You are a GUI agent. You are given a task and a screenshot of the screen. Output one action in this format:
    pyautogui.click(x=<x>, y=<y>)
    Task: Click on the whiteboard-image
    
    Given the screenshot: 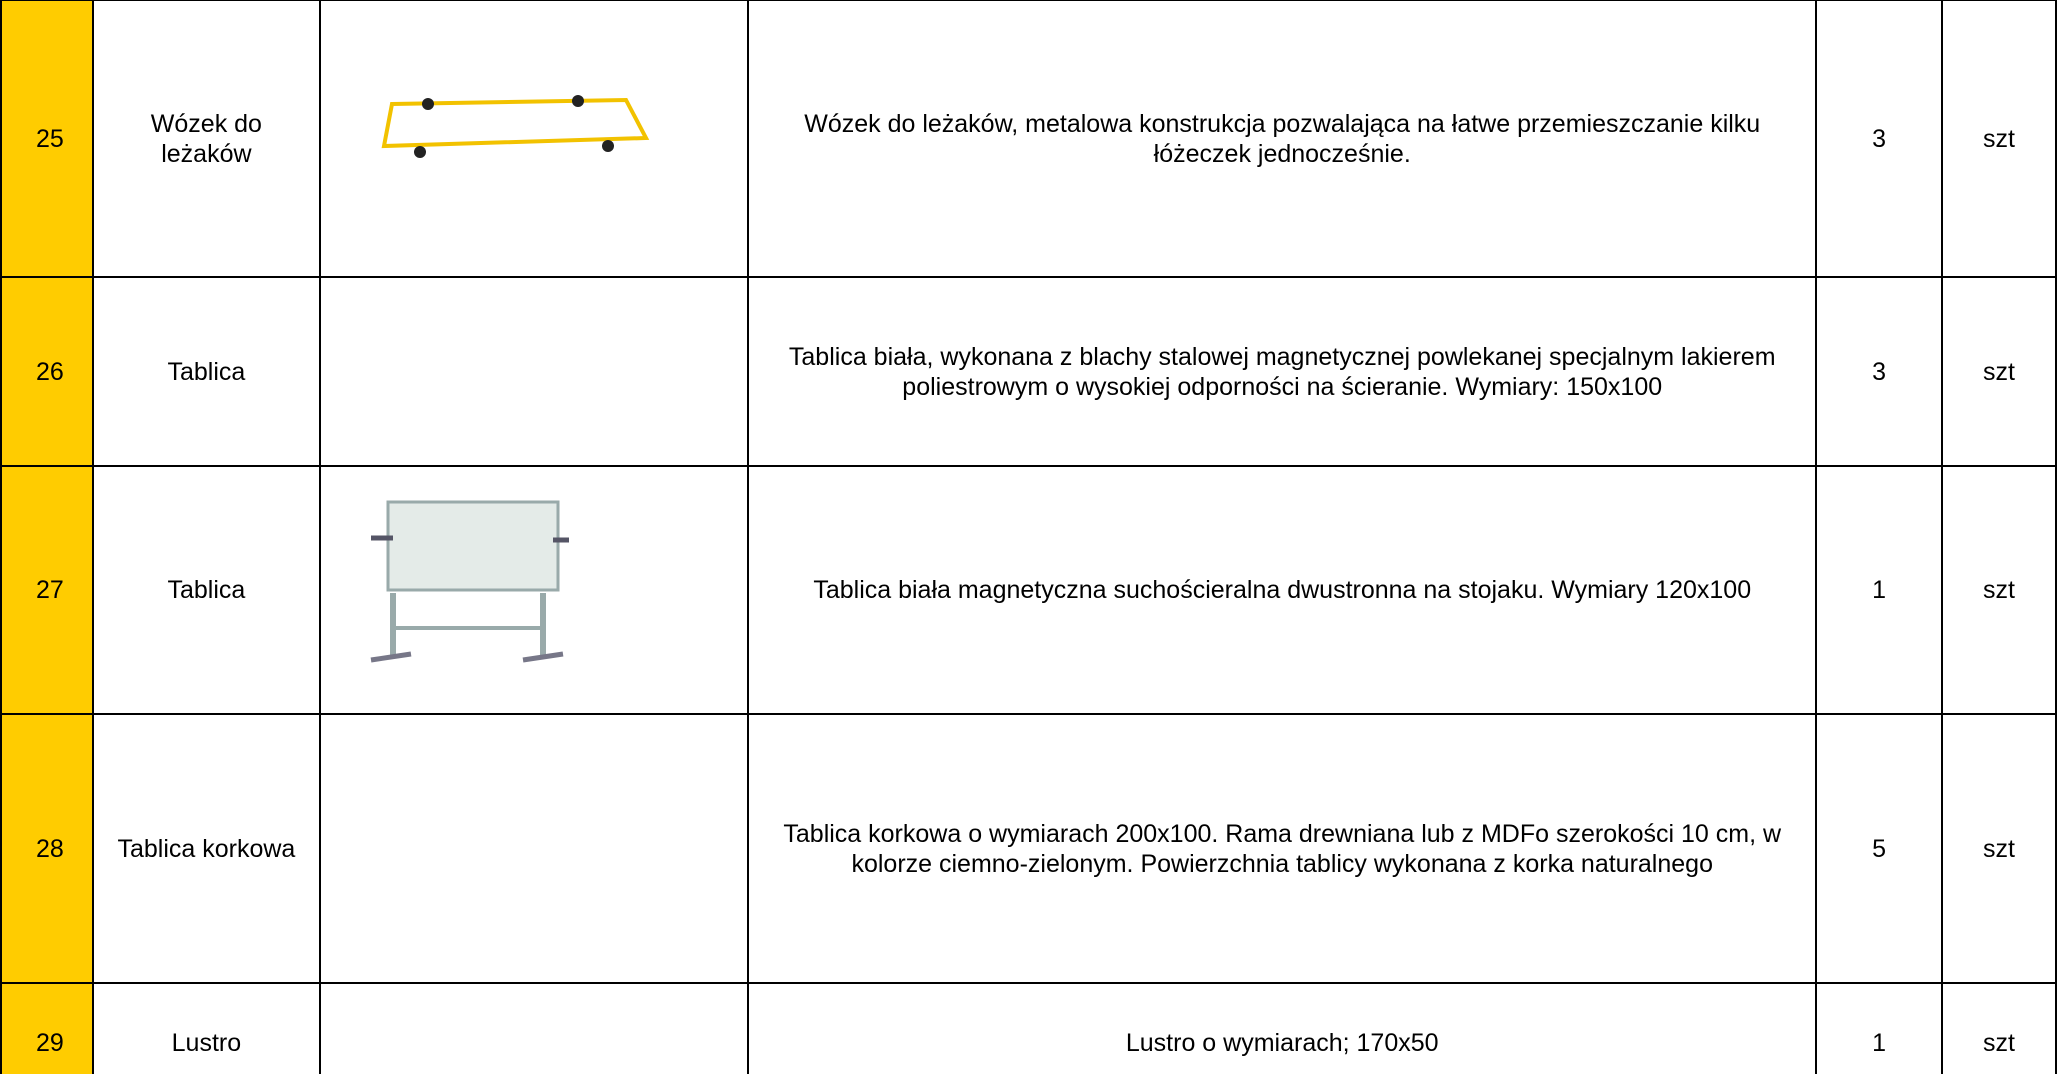 What is the action you would take?
    pyautogui.click(x=469, y=581)
    